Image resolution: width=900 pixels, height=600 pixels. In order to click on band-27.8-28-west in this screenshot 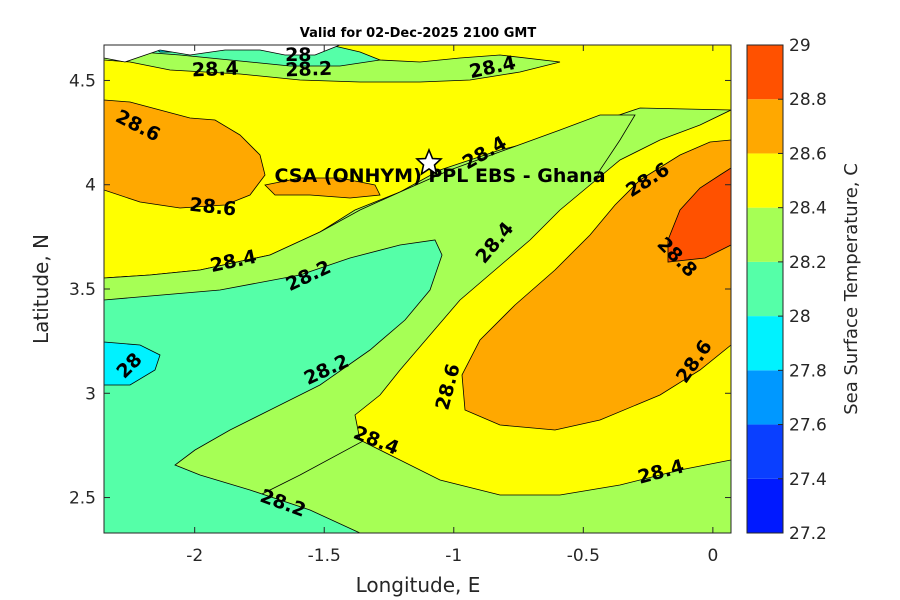, I will do `click(132, 363)`.